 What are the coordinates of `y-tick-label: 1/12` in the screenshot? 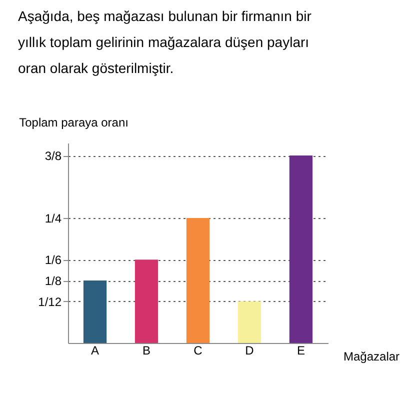 It's located at (50, 301).